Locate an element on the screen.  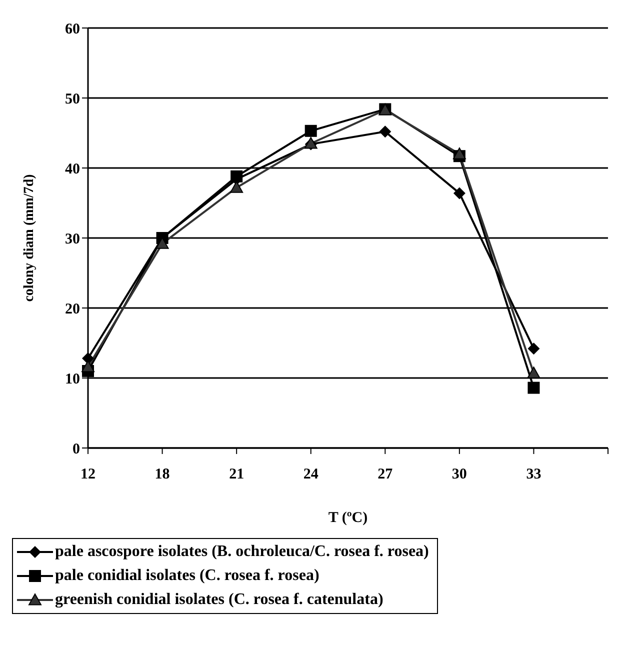
y-axis-title: colony diam (mm/7d) is located at coordinates (29, 238).